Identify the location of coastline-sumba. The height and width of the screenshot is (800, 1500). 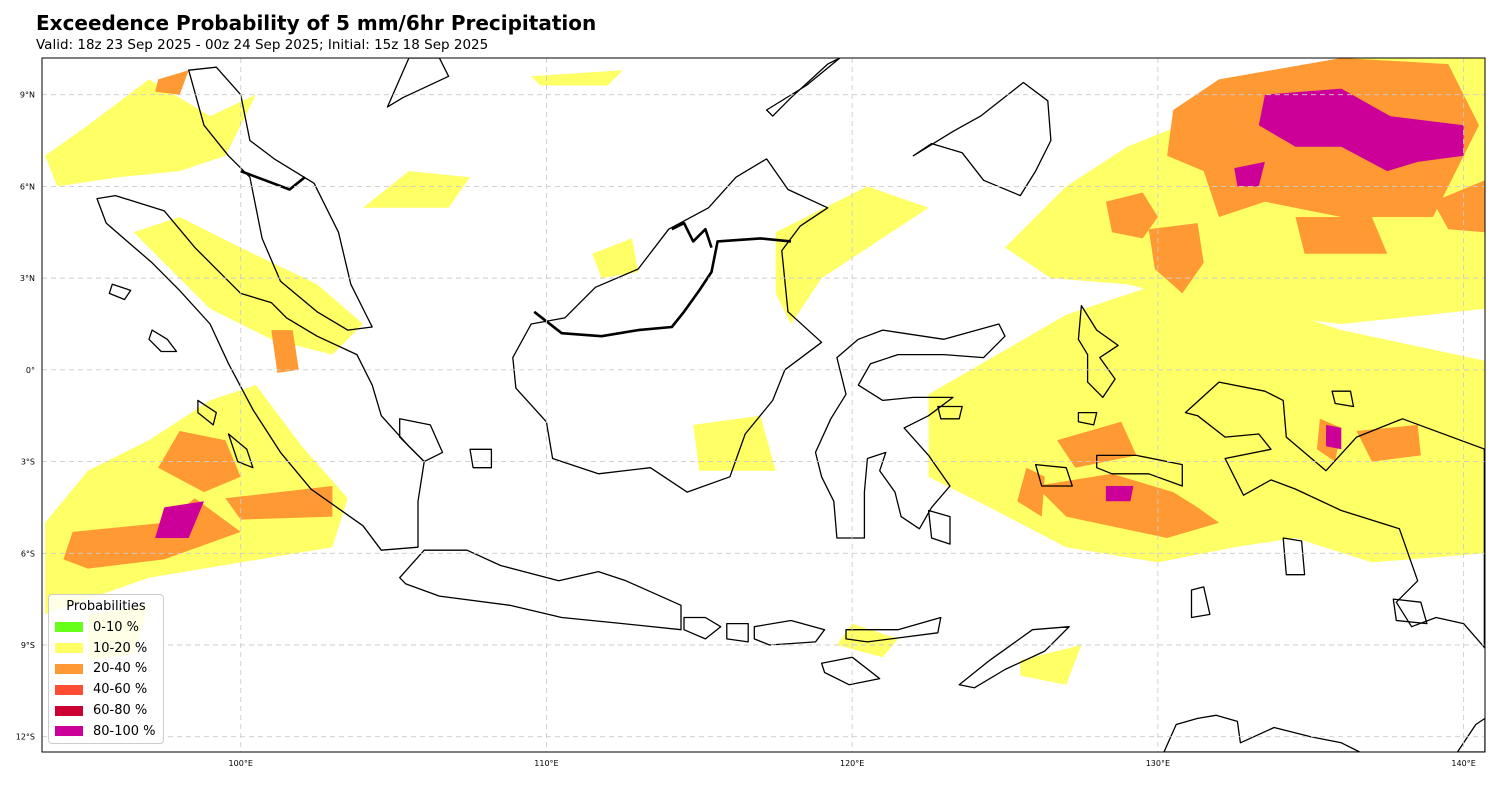
(850, 671).